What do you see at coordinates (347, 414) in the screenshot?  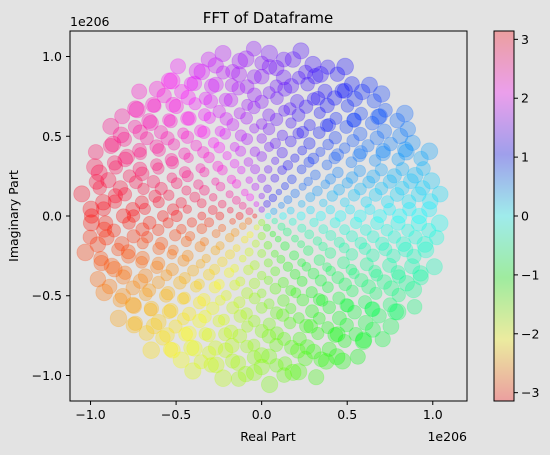 I see `x-tick-label: 0.5` at bounding box center [347, 414].